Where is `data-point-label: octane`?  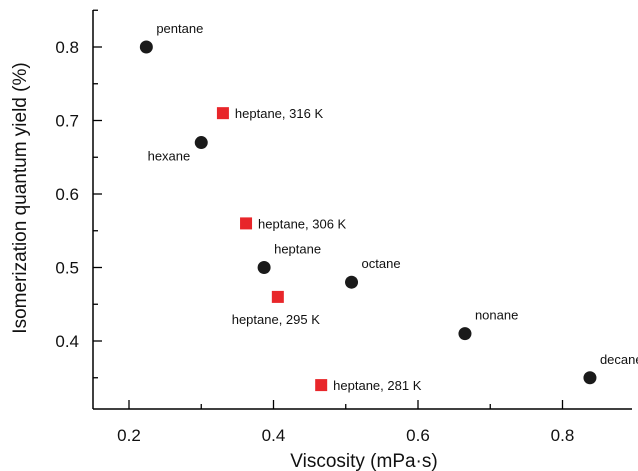 data-point-label: octane is located at coordinates (381, 263).